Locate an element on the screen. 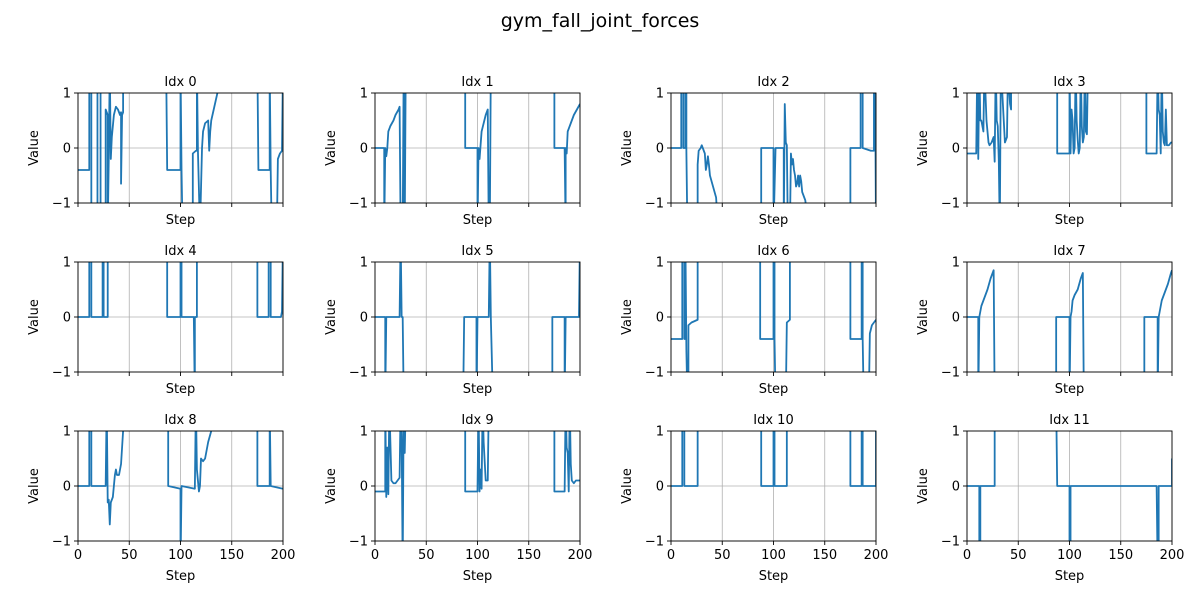  x-axis-label-9: Step is located at coordinates (478, 576).